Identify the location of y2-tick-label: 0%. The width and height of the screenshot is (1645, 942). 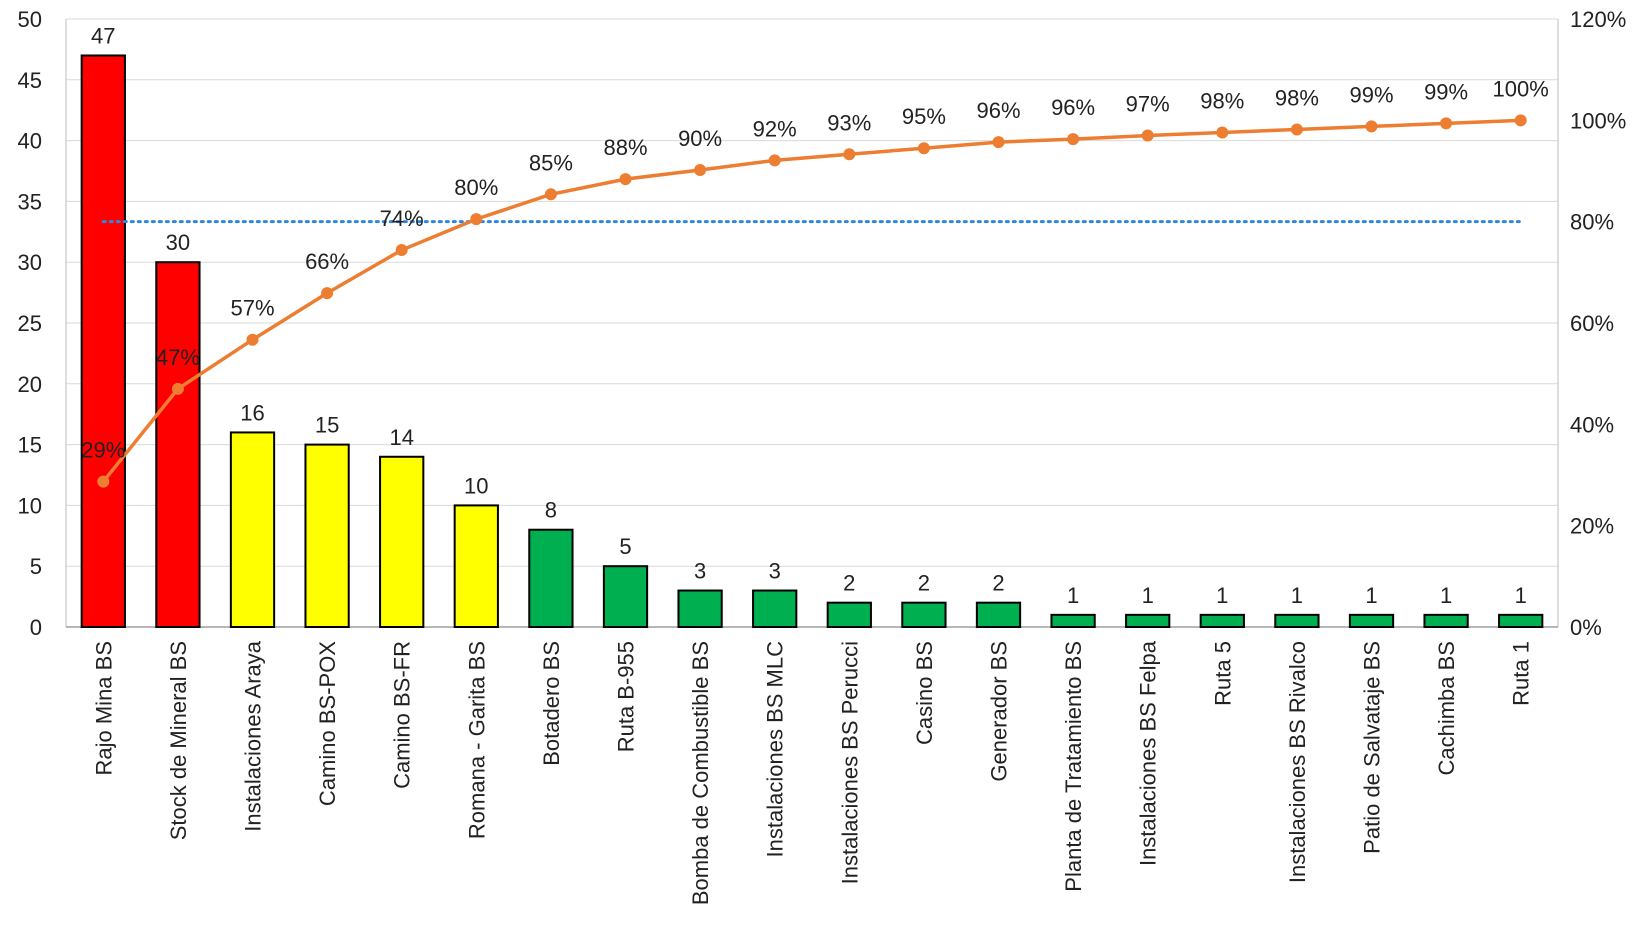
(1586, 627).